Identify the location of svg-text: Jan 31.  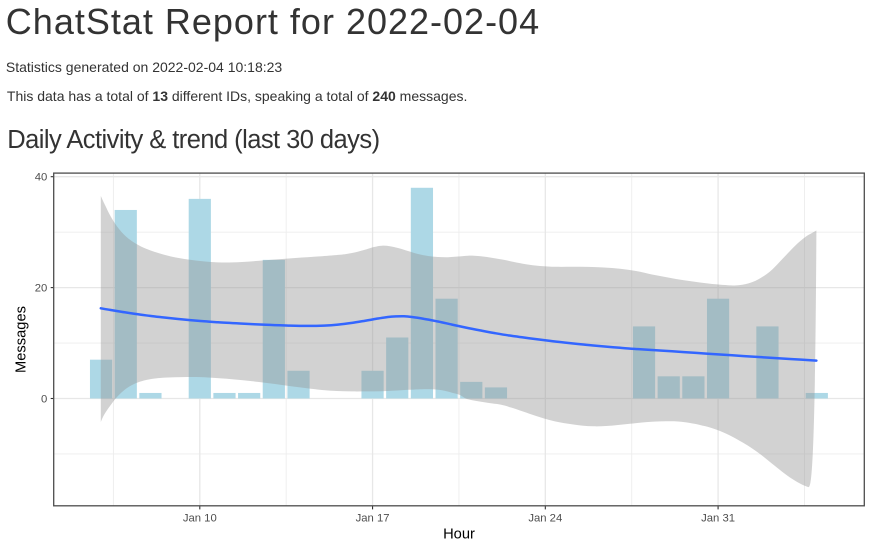
(718, 518).